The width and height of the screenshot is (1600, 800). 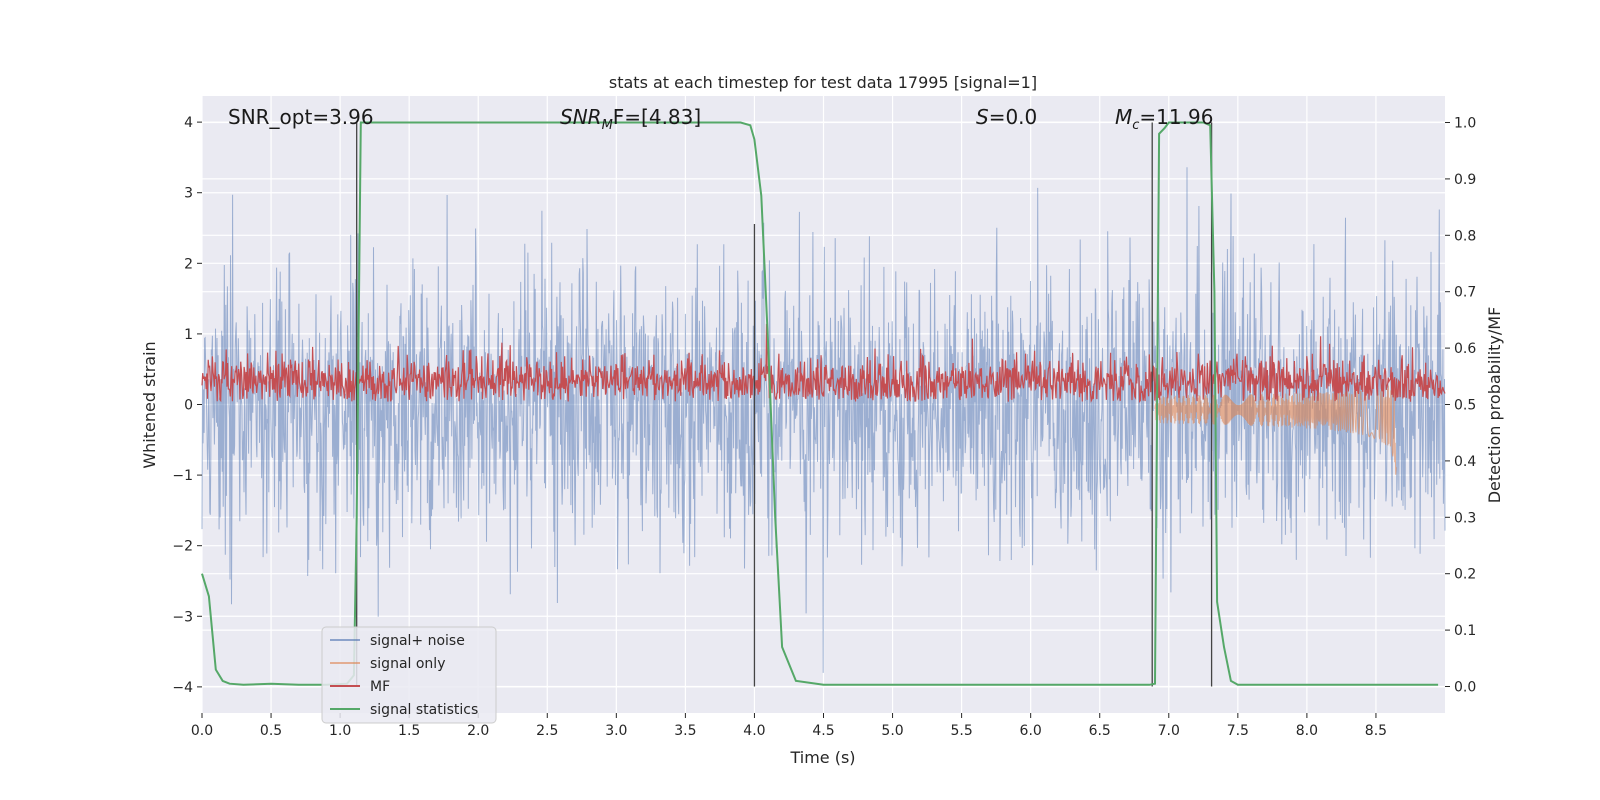 I want to click on y-left-tick-label-4: 0, so click(x=188, y=406).